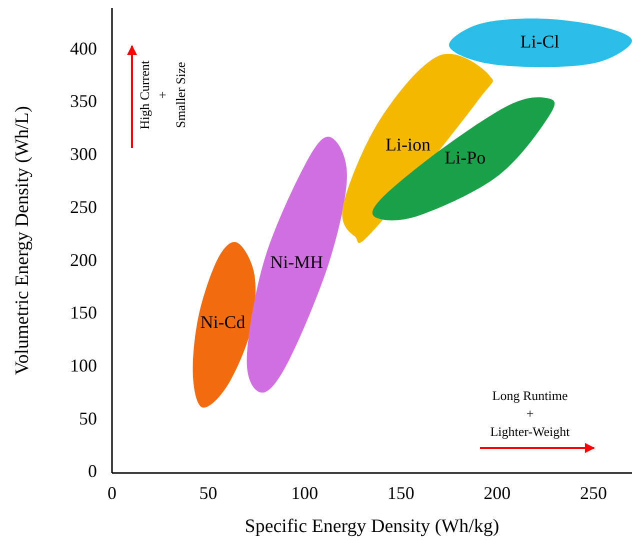  Describe the element at coordinates (162, 95) in the screenshot. I see `annotation: High Current + Smaller Size` at that location.